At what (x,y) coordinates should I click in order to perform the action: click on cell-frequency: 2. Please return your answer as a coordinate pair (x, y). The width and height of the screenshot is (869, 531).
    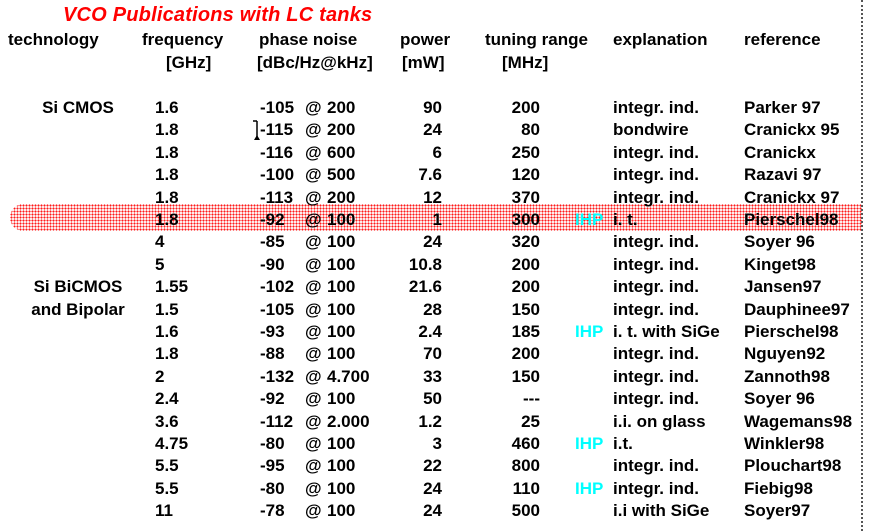
    Looking at the image, I should click on (160, 376).